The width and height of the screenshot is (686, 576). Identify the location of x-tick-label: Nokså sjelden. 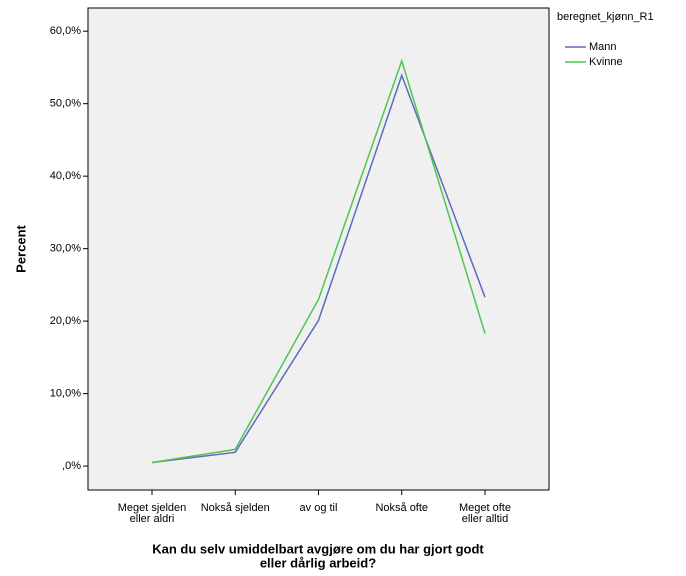
(235, 508).